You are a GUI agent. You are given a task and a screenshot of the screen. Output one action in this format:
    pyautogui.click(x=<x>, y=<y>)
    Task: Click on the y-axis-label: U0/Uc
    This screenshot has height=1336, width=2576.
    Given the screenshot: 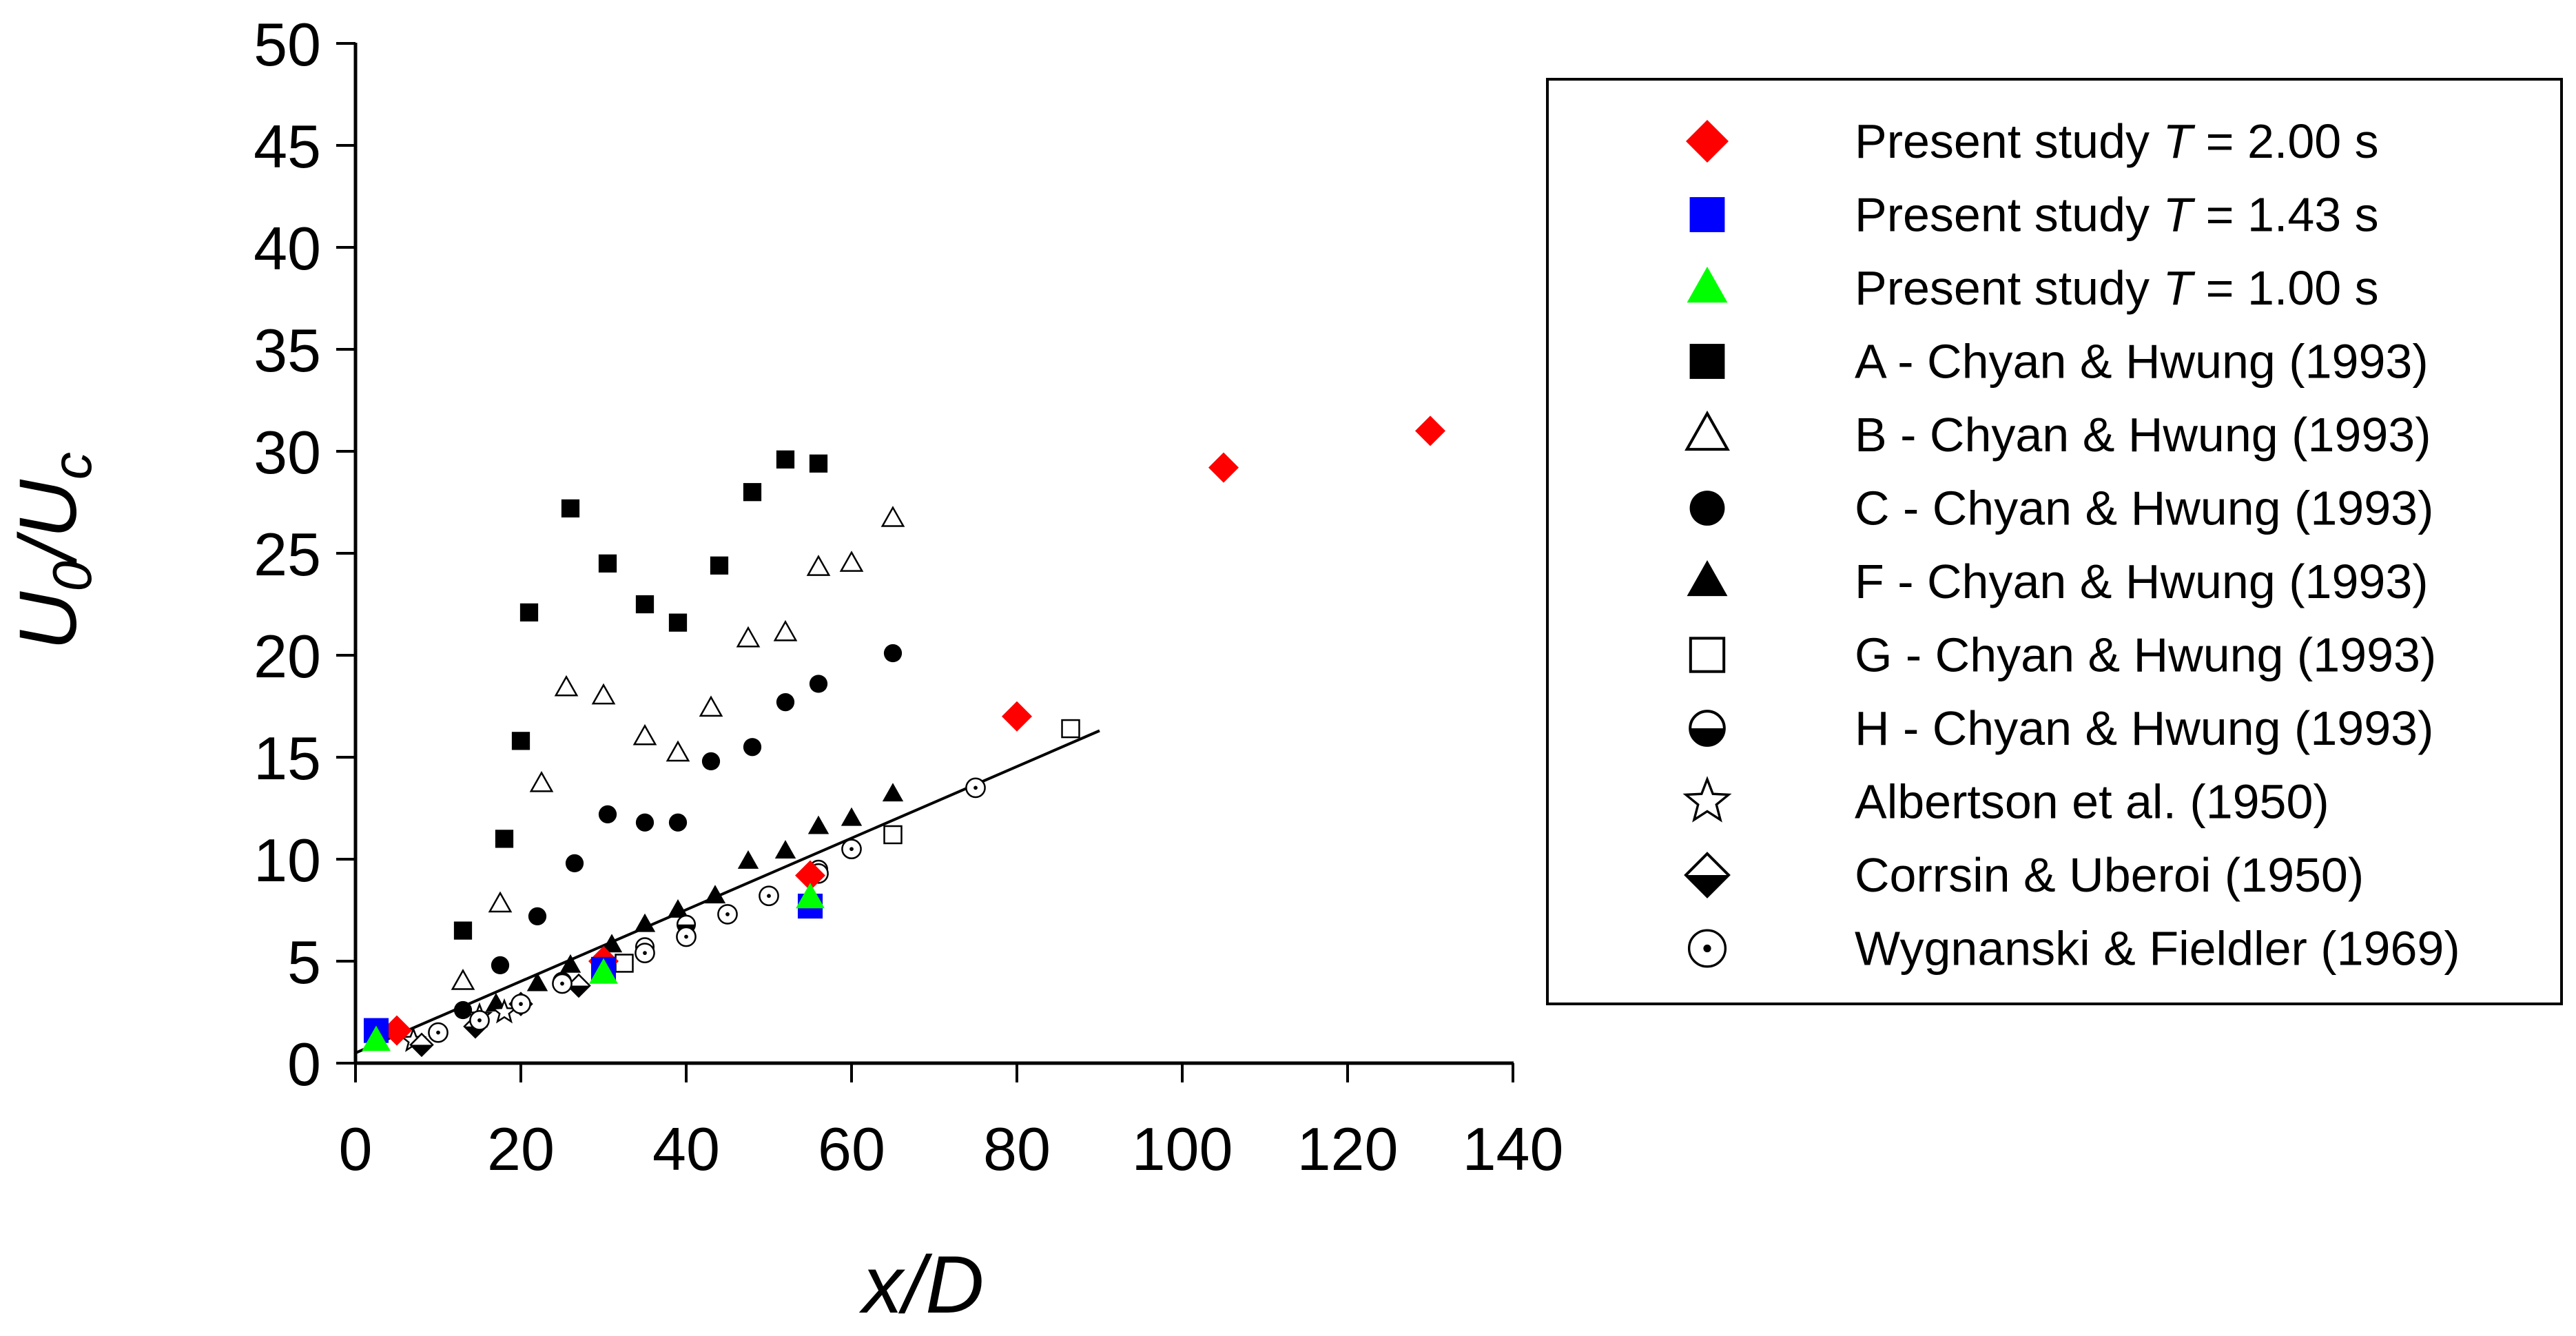 What is the action you would take?
    pyautogui.click(x=53, y=551)
    